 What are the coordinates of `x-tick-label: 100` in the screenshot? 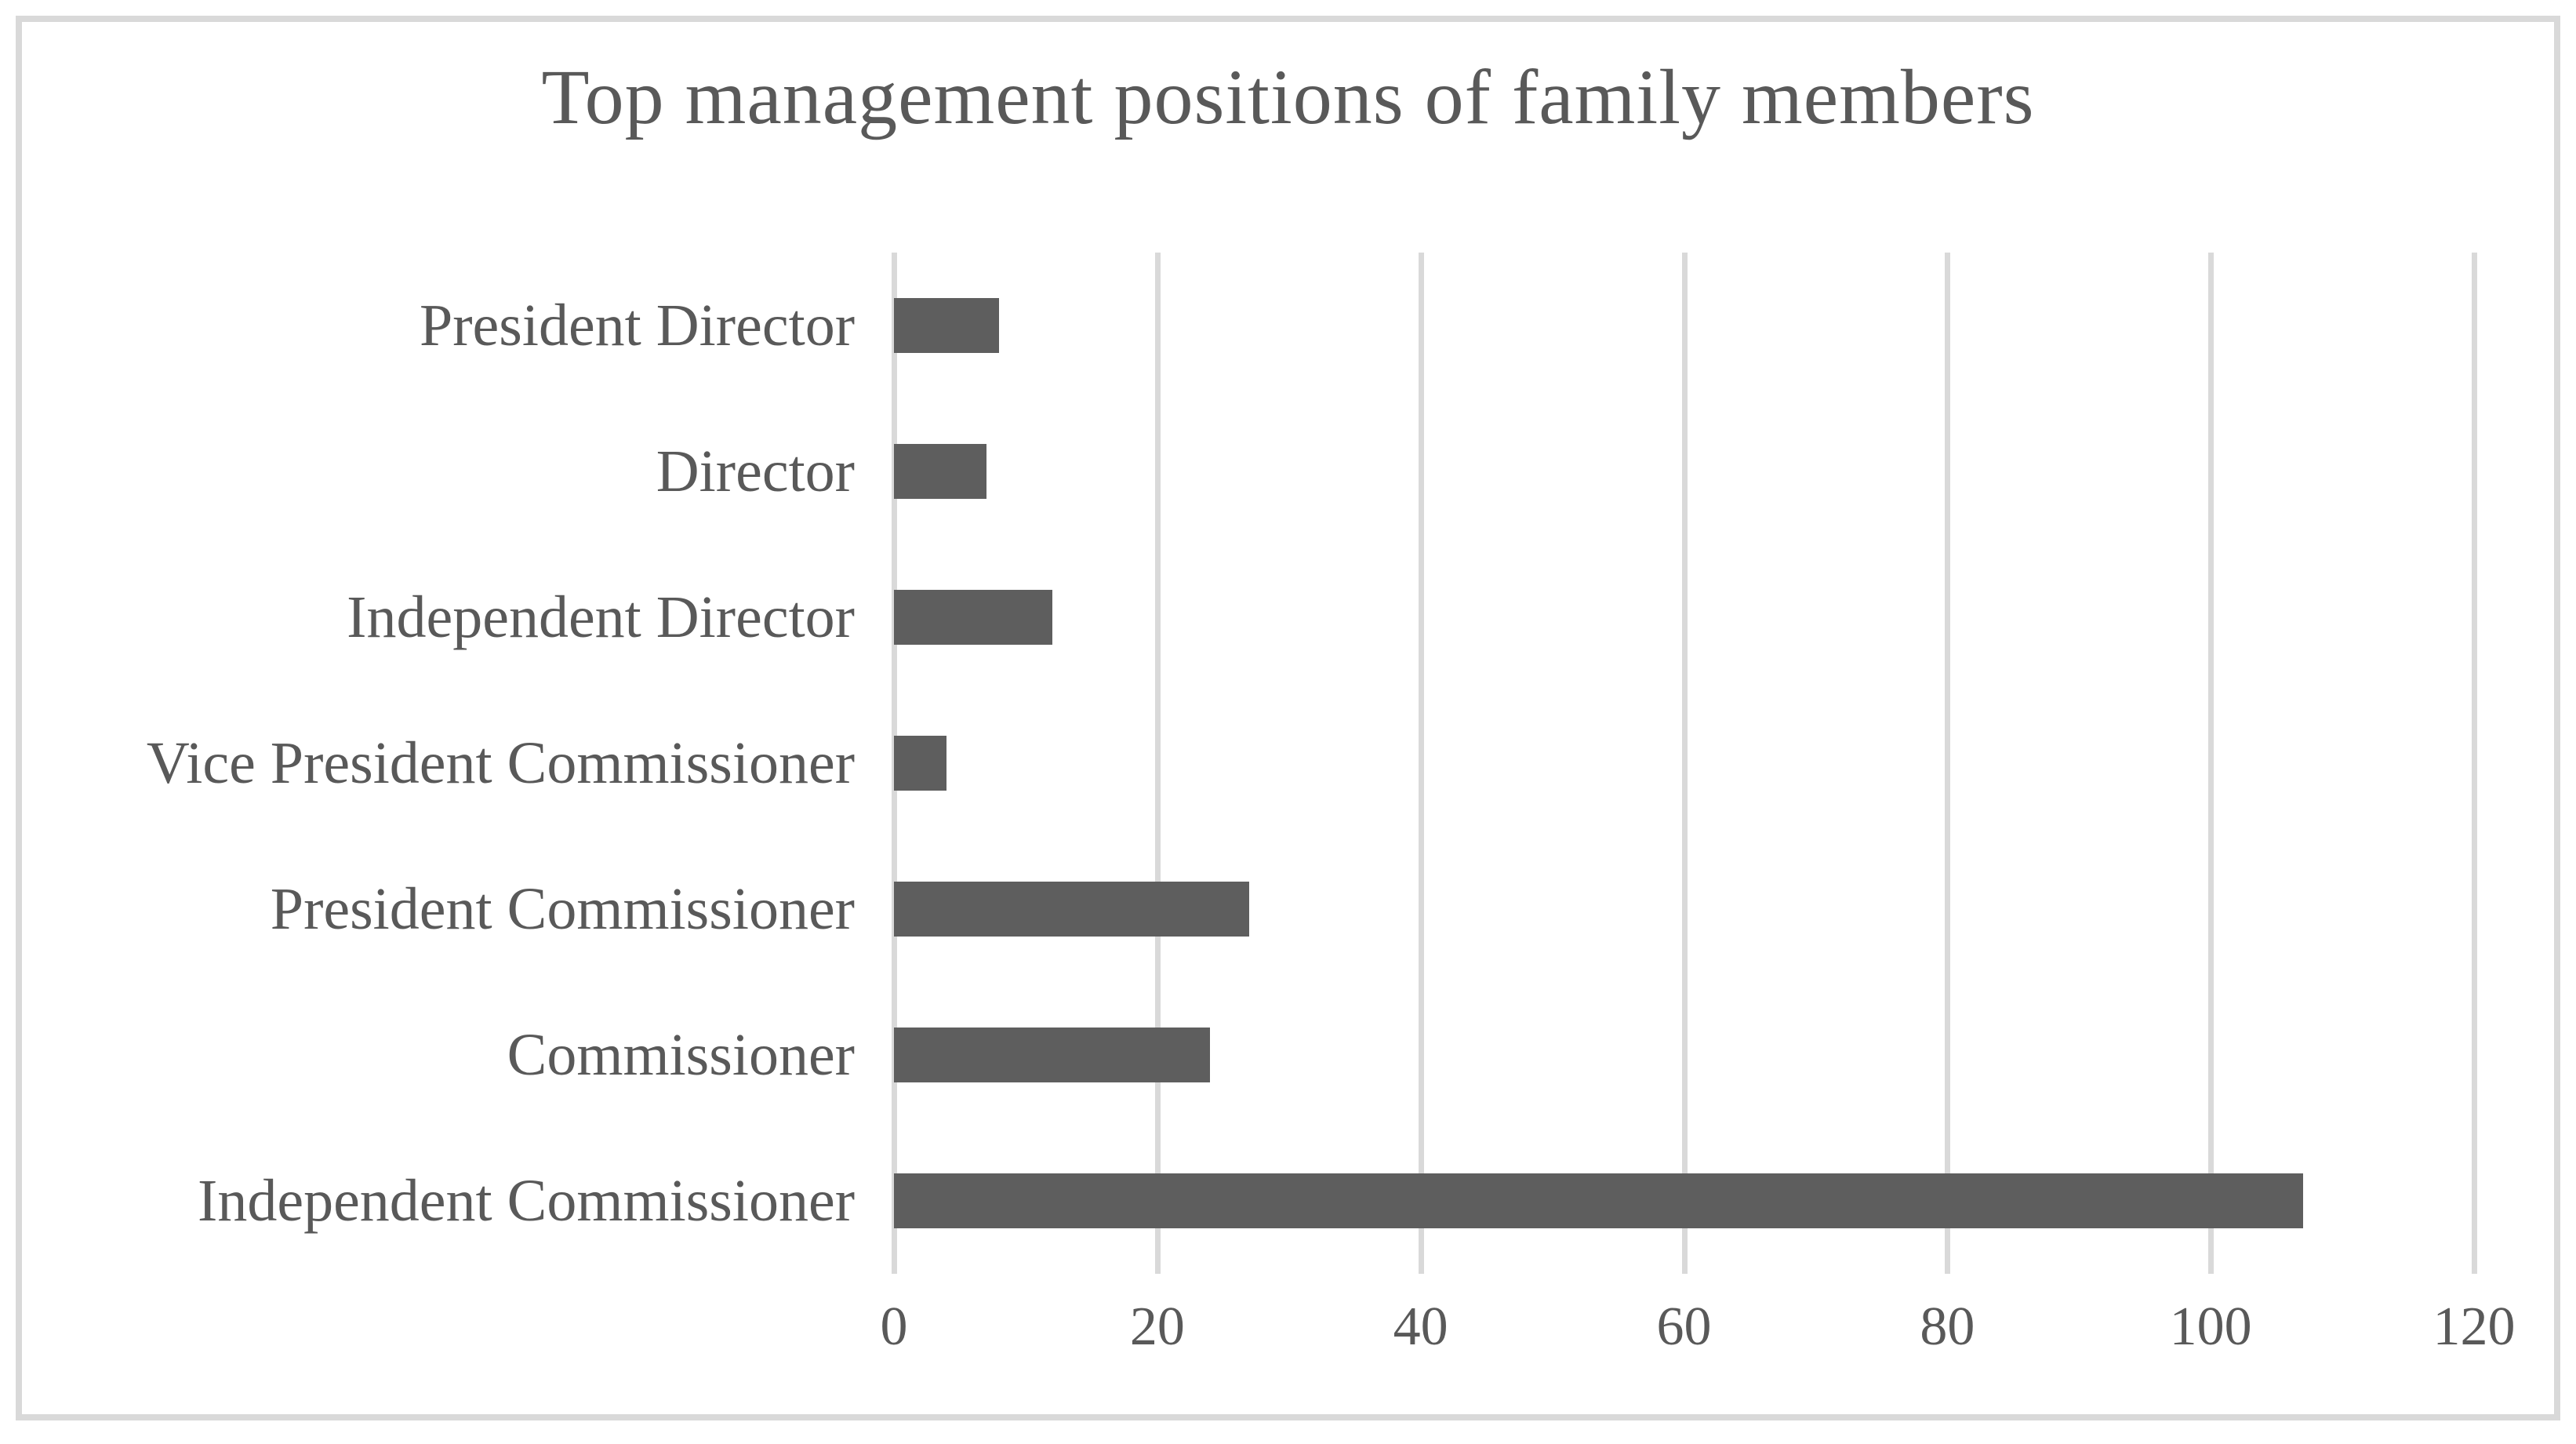 It's located at (2210, 1327).